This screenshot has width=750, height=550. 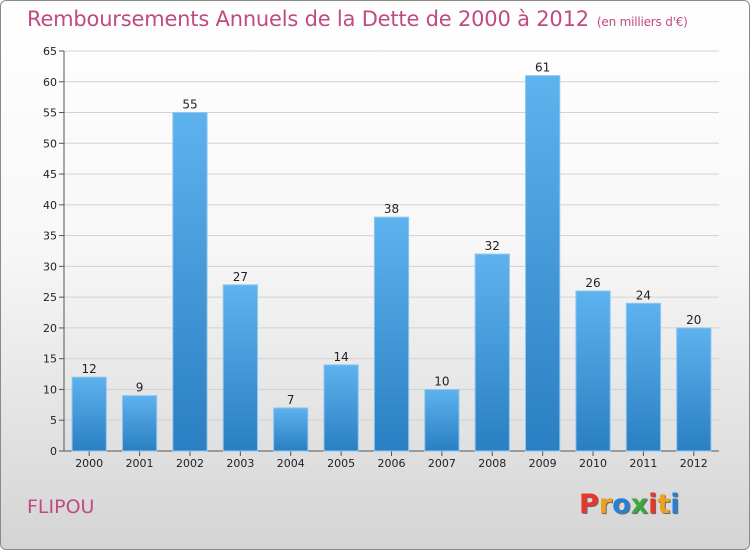 I want to click on y-tick-label: 45, so click(x=50, y=174).